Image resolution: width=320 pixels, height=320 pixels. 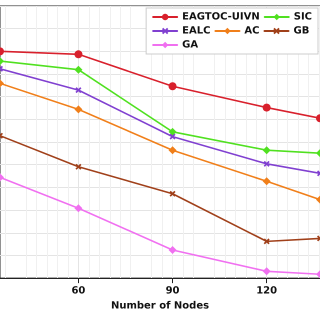 What do you see at coordinates (160, 306) in the screenshot?
I see `x-axis-title: Number of Nodes` at bounding box center [160, 306].